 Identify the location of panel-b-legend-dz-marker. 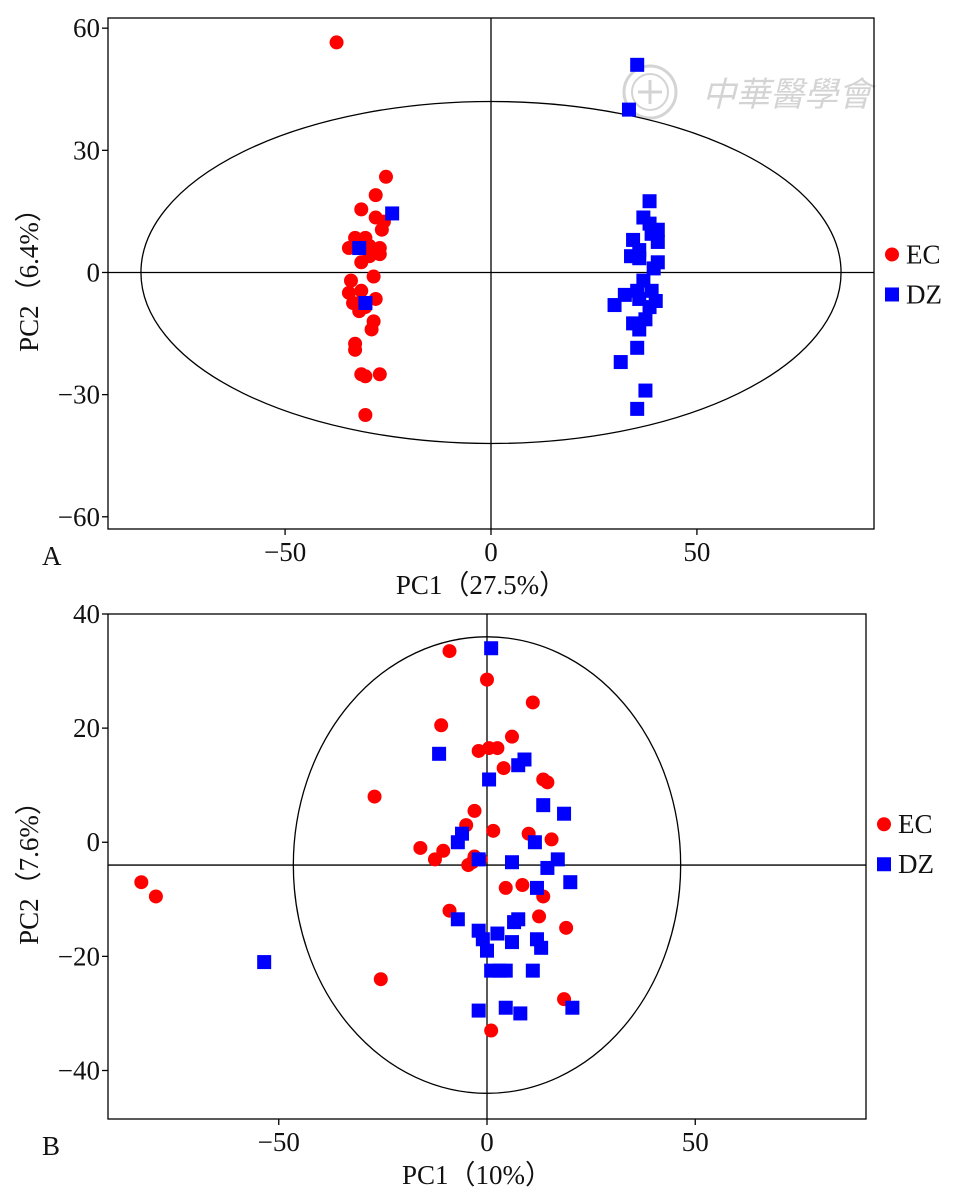
(884, 864).